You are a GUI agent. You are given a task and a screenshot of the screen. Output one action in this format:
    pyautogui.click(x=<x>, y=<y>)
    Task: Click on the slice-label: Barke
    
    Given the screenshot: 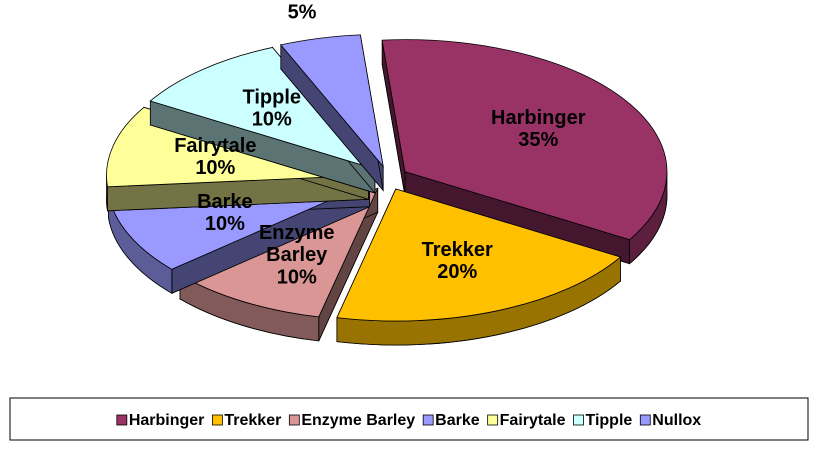 What is the action you would take?
    pyautogui.click(x=225, y=202)
    